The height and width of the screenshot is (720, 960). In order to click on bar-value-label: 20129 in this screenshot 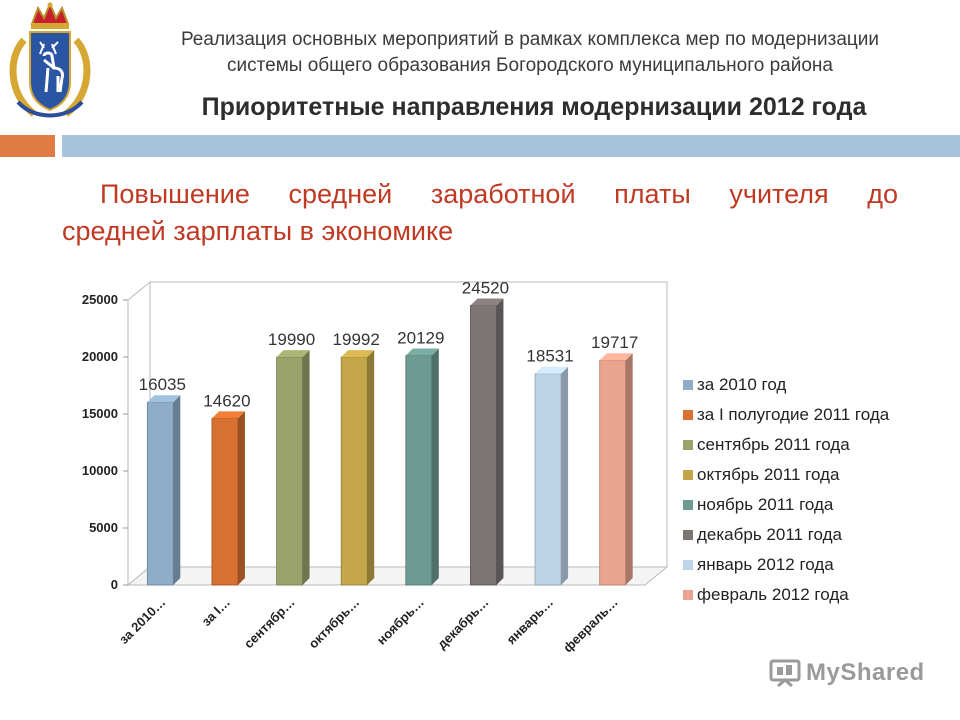, I will do `click(420, 338)`.